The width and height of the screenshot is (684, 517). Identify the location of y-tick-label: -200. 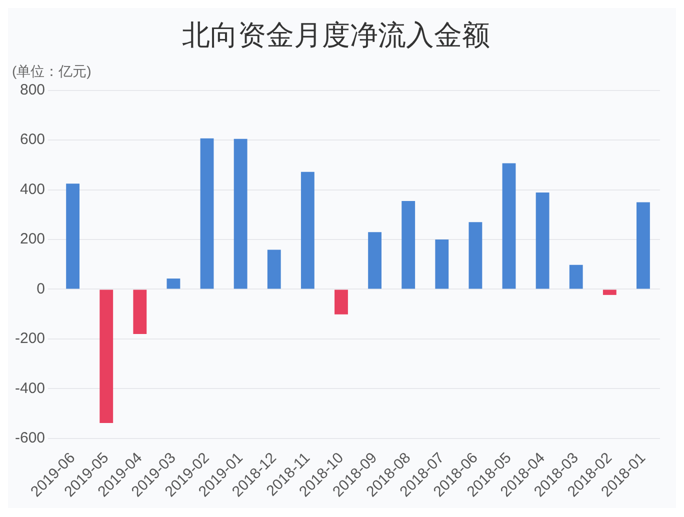
(30, 339).